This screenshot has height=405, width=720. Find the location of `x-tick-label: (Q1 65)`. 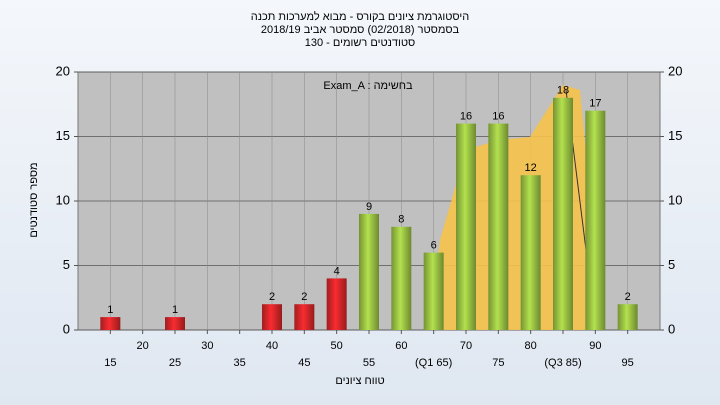

x-tick-label: (Q1 65) is located at coordinates (433, 363).